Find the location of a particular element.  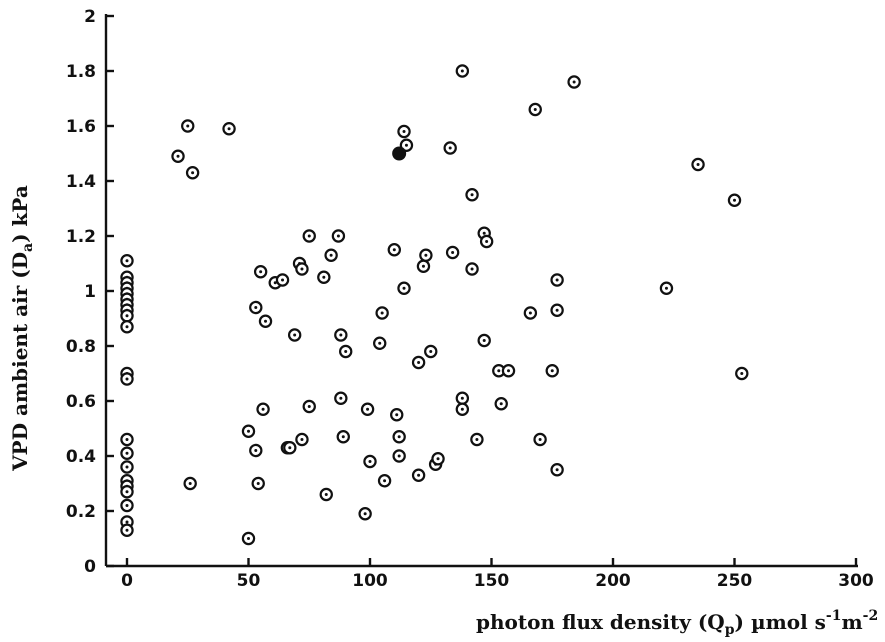

y-tick-label: 0 is located at coordinates (90, 567).